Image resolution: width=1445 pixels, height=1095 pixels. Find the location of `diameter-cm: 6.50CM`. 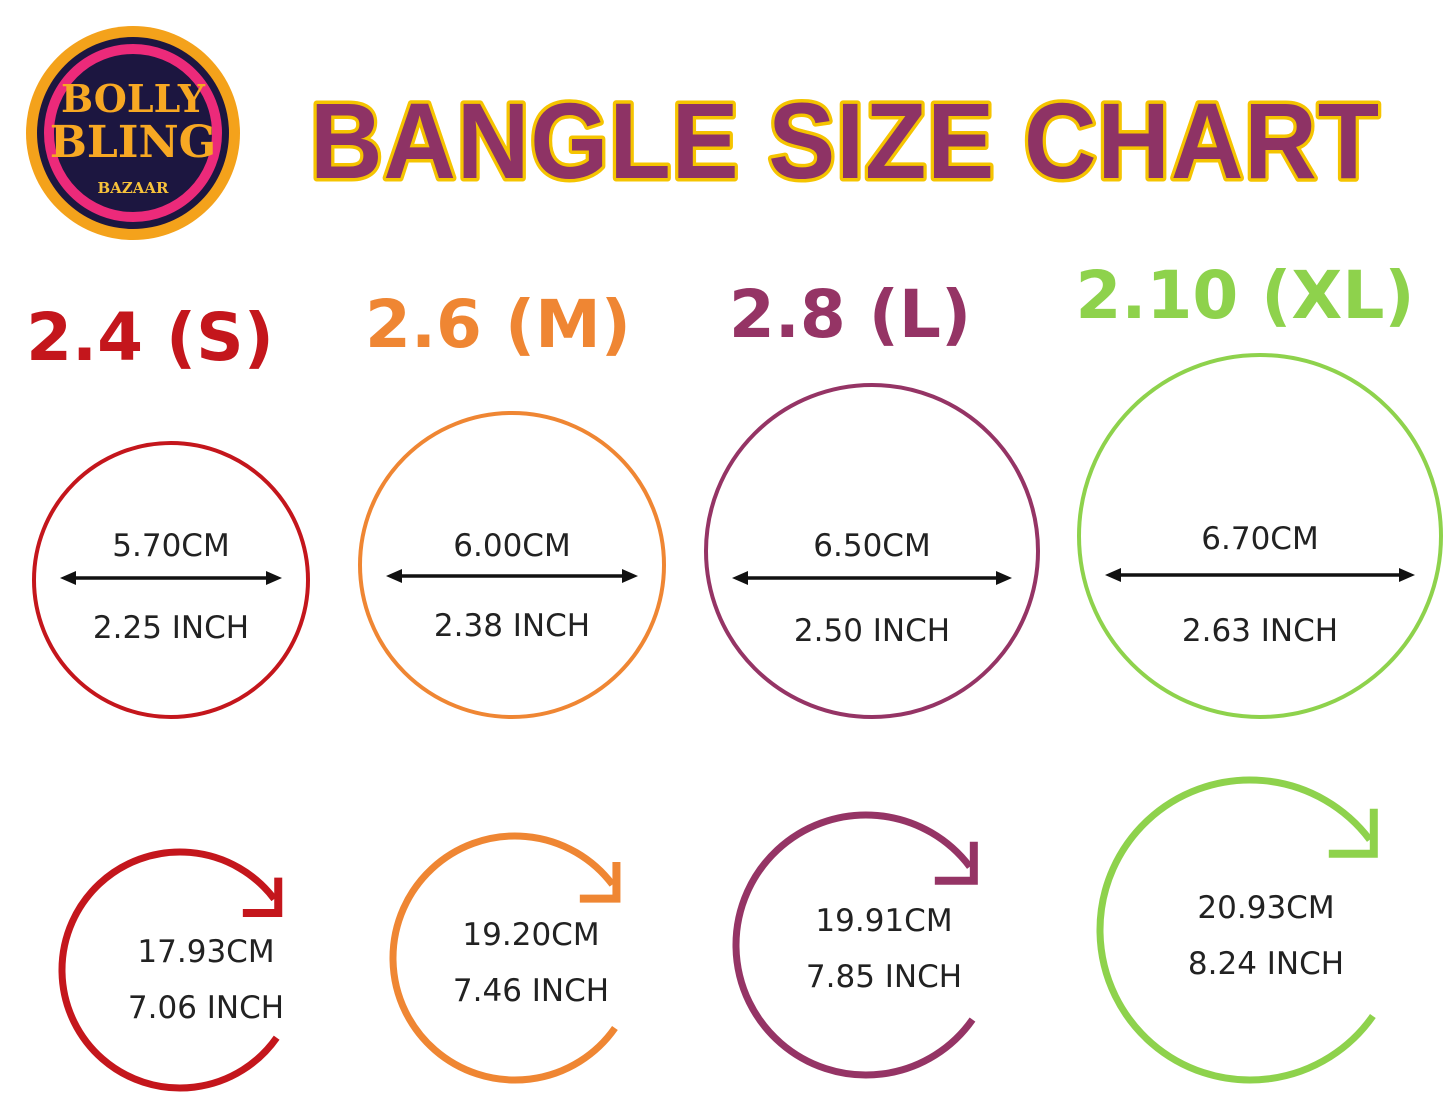

diameter-cm: 6.50CM is located at coordinates (871, 546).